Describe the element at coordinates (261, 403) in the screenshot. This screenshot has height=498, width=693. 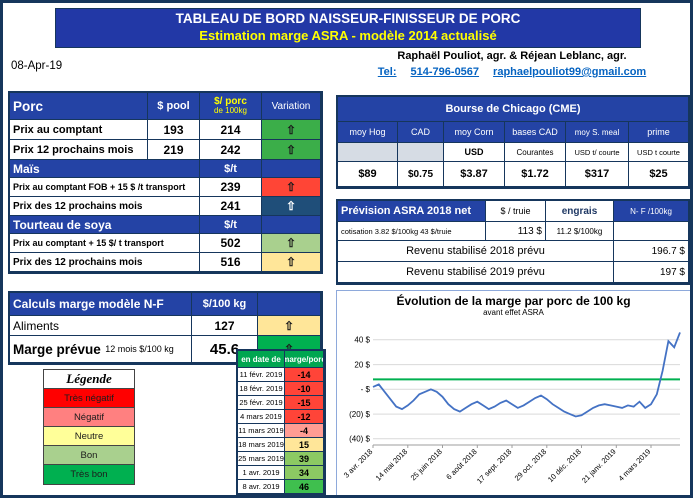
I see `margin-date: 25 févr. 2019` at that location.